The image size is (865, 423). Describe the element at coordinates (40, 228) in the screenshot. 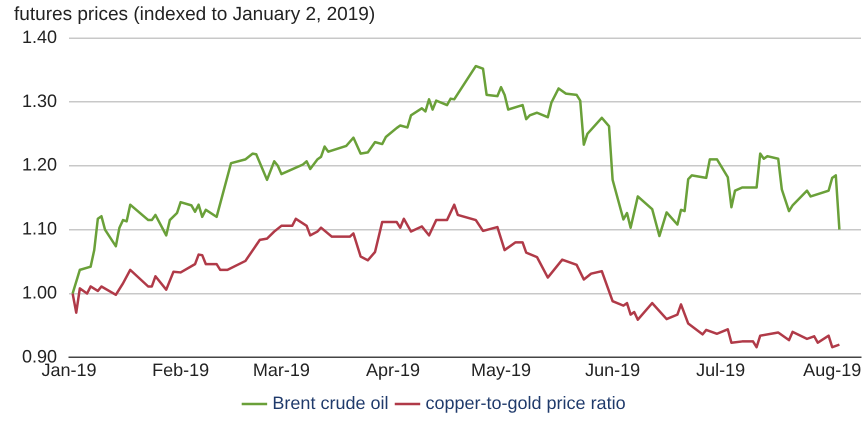

I see `y-tick-label: 1.10` at that location.